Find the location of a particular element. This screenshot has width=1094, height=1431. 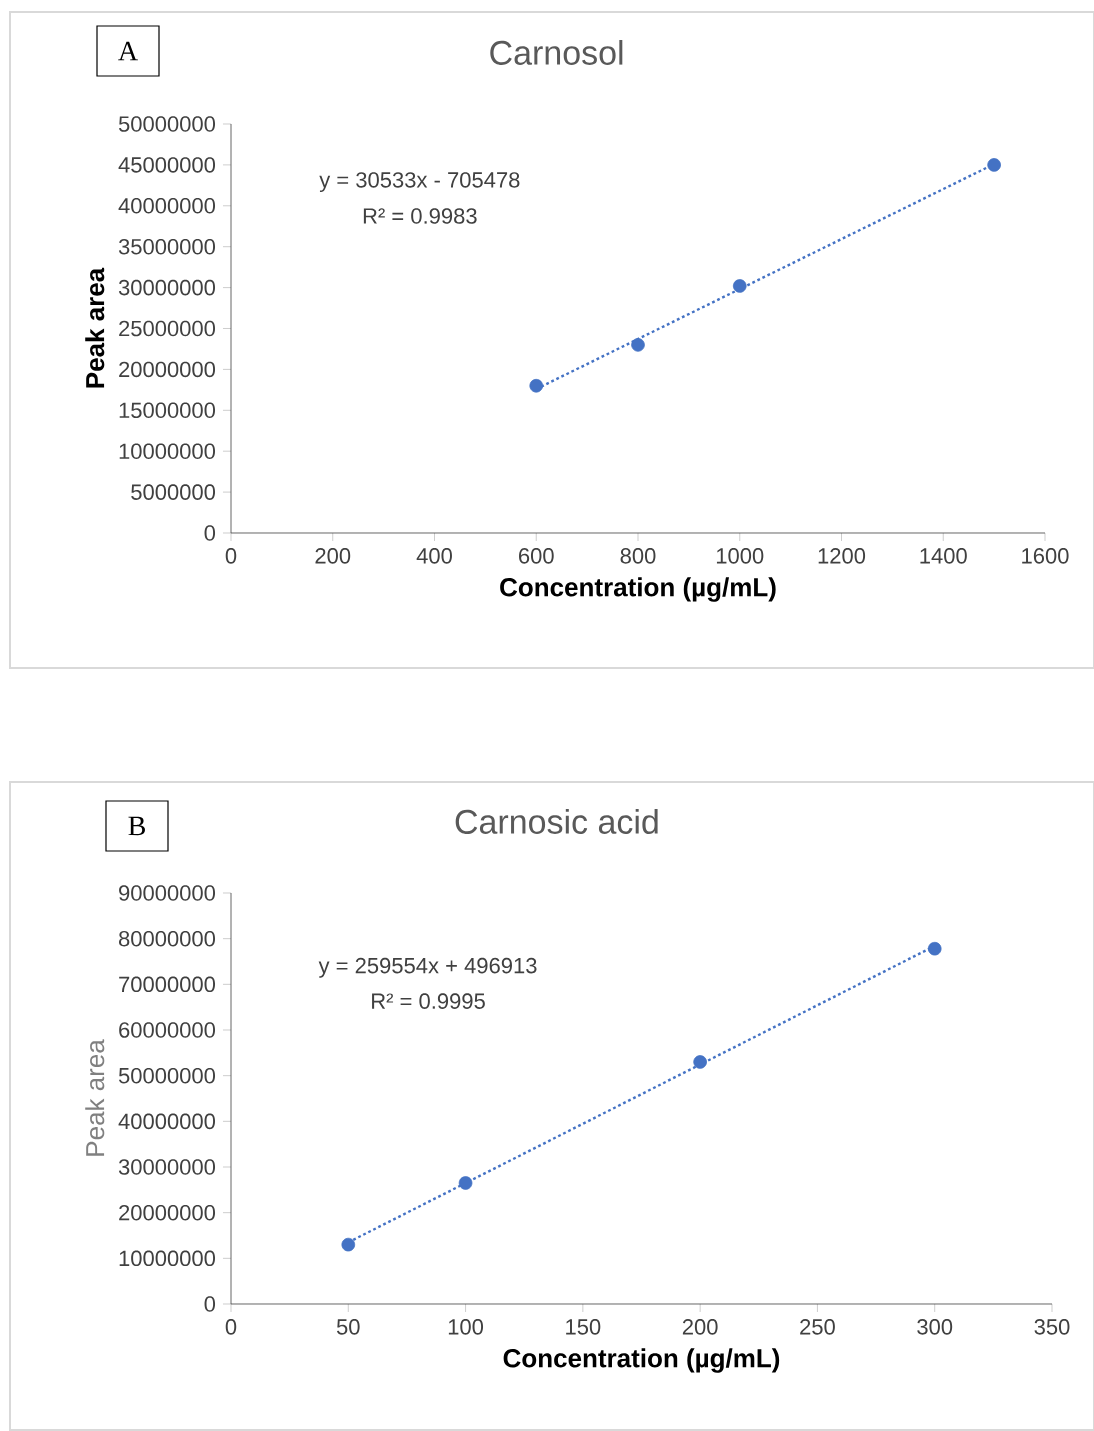

y-tick-label: 15000000 is located at coordinates (167, 410).